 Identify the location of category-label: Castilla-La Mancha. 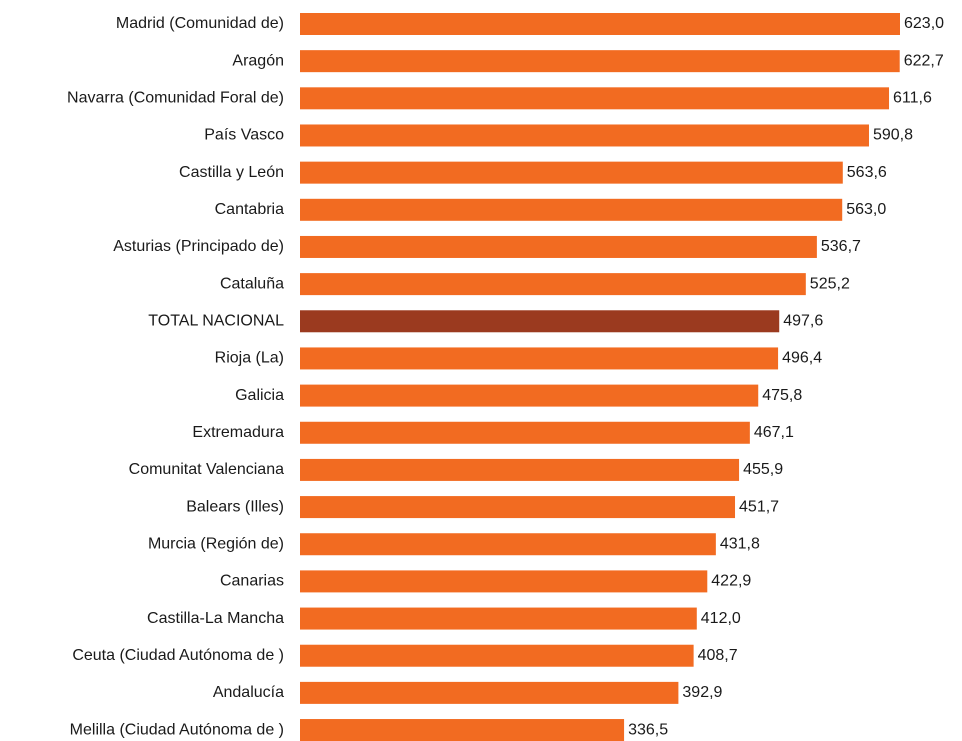
(215, 618).